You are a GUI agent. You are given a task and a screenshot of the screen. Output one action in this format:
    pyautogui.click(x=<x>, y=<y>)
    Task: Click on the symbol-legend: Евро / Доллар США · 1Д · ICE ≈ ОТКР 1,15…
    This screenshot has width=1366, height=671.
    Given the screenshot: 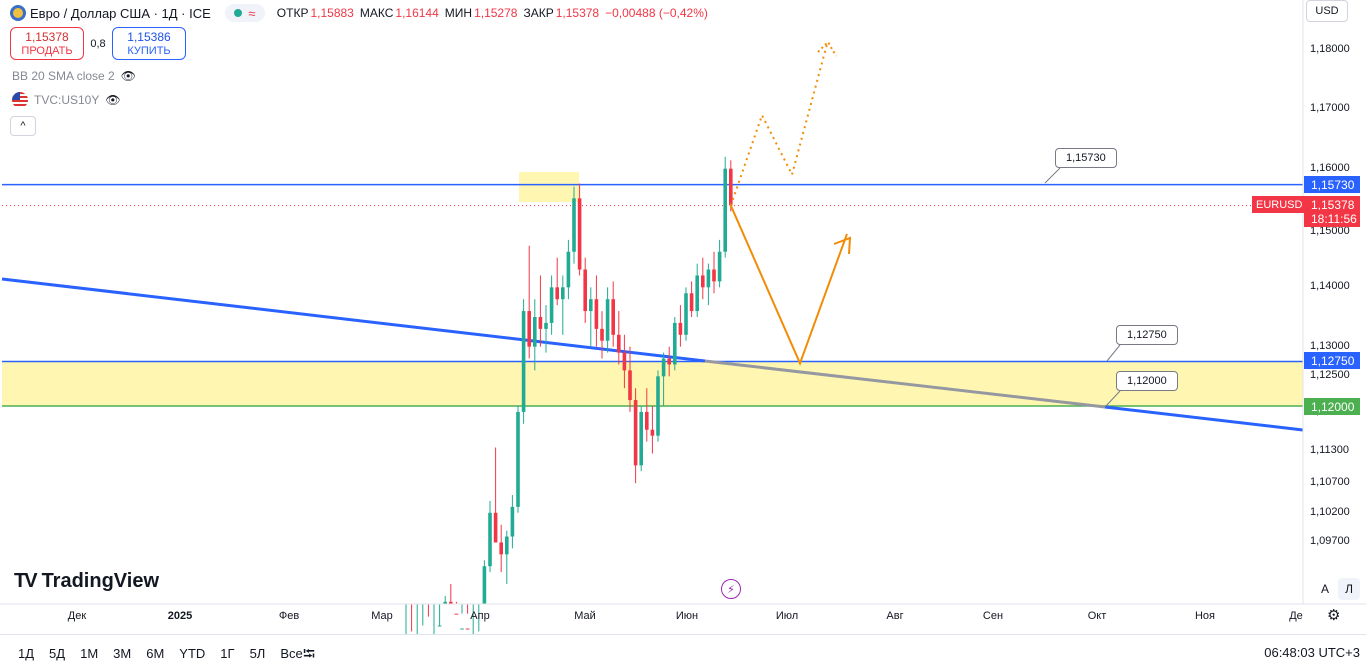 What is the action you would take?
    pyautogui.click(x=362, y=13)
    